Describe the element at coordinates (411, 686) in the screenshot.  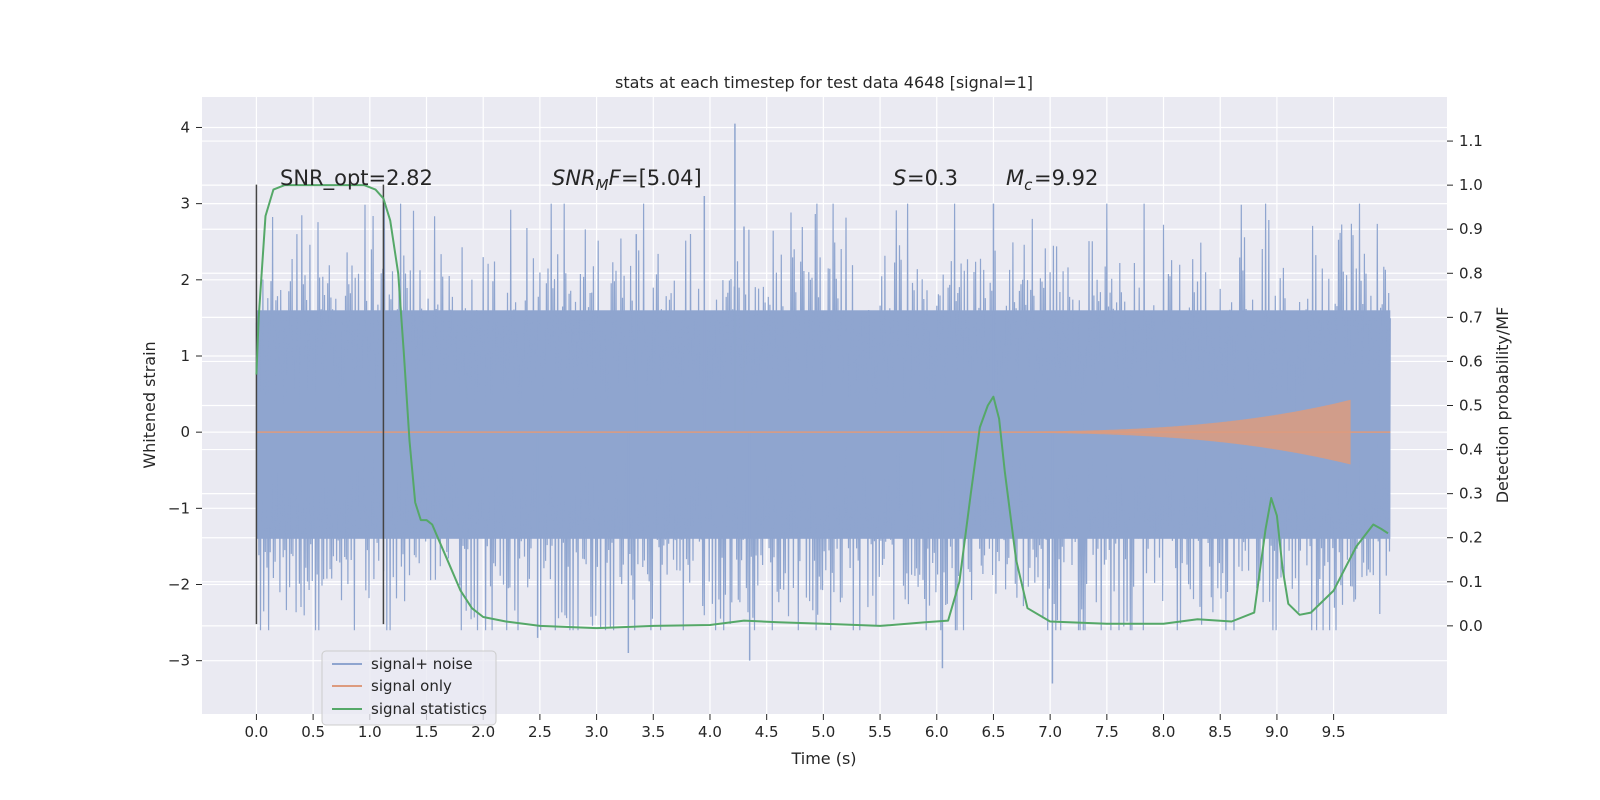
I see `legend-label-signal-only: signal only` at that location.